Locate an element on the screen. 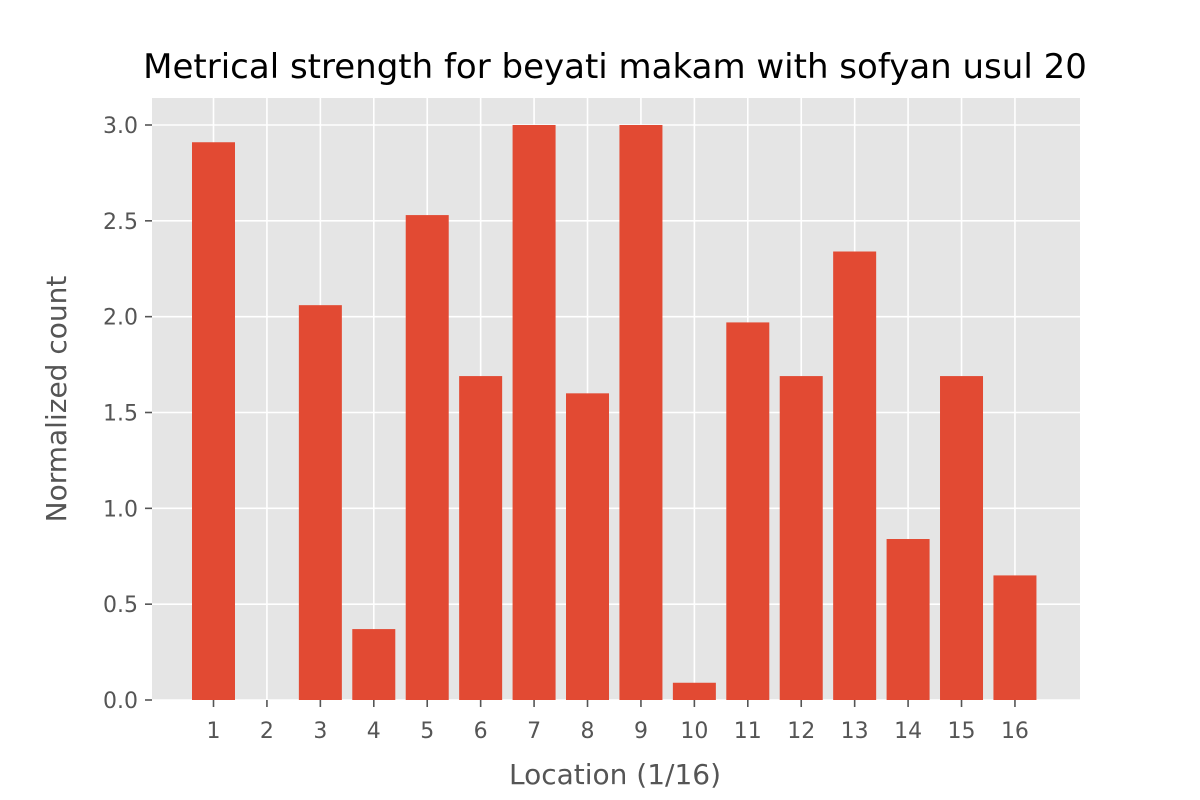 This screenshot has width=1200, height=800. y-axis-label: Normalized count is located at coordinates (56, 399).